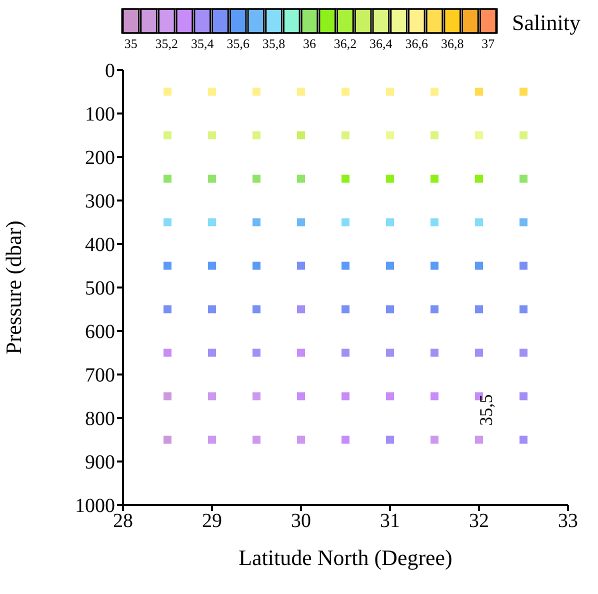 This screenshot has width=598, height=594. Describe the element at coordinates (166, 43) in the screenshot. I see `color-bar-label: 35,2` at that location.